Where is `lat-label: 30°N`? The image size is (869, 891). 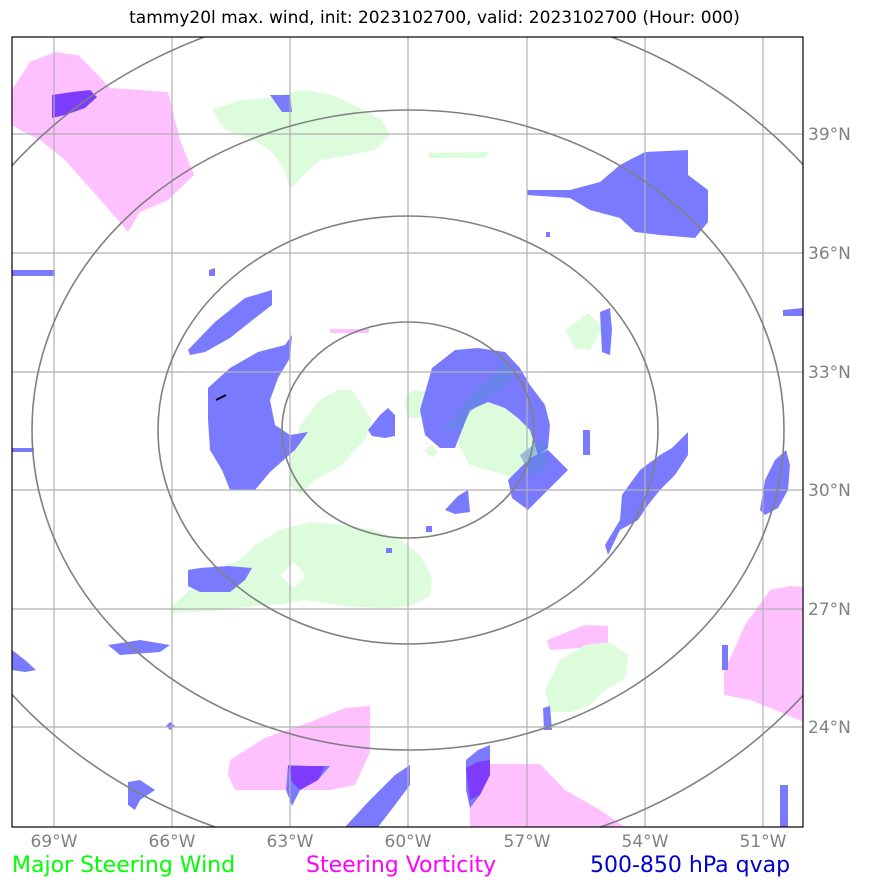 lat-label: 30°N is located at coordinates (829, 491).